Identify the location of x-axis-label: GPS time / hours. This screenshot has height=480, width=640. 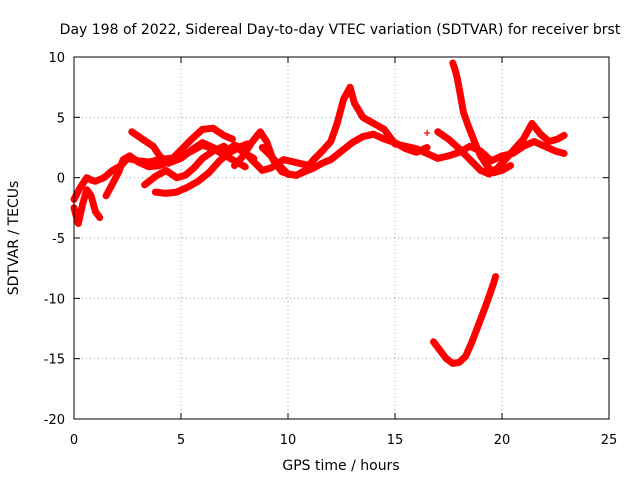
(340, 466).